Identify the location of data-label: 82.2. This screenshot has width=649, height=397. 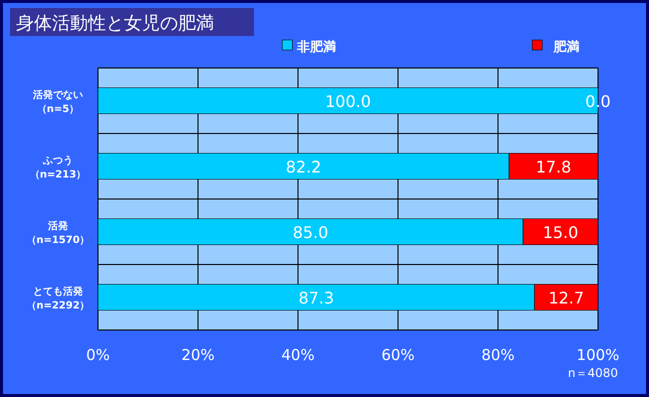
(304, 166).